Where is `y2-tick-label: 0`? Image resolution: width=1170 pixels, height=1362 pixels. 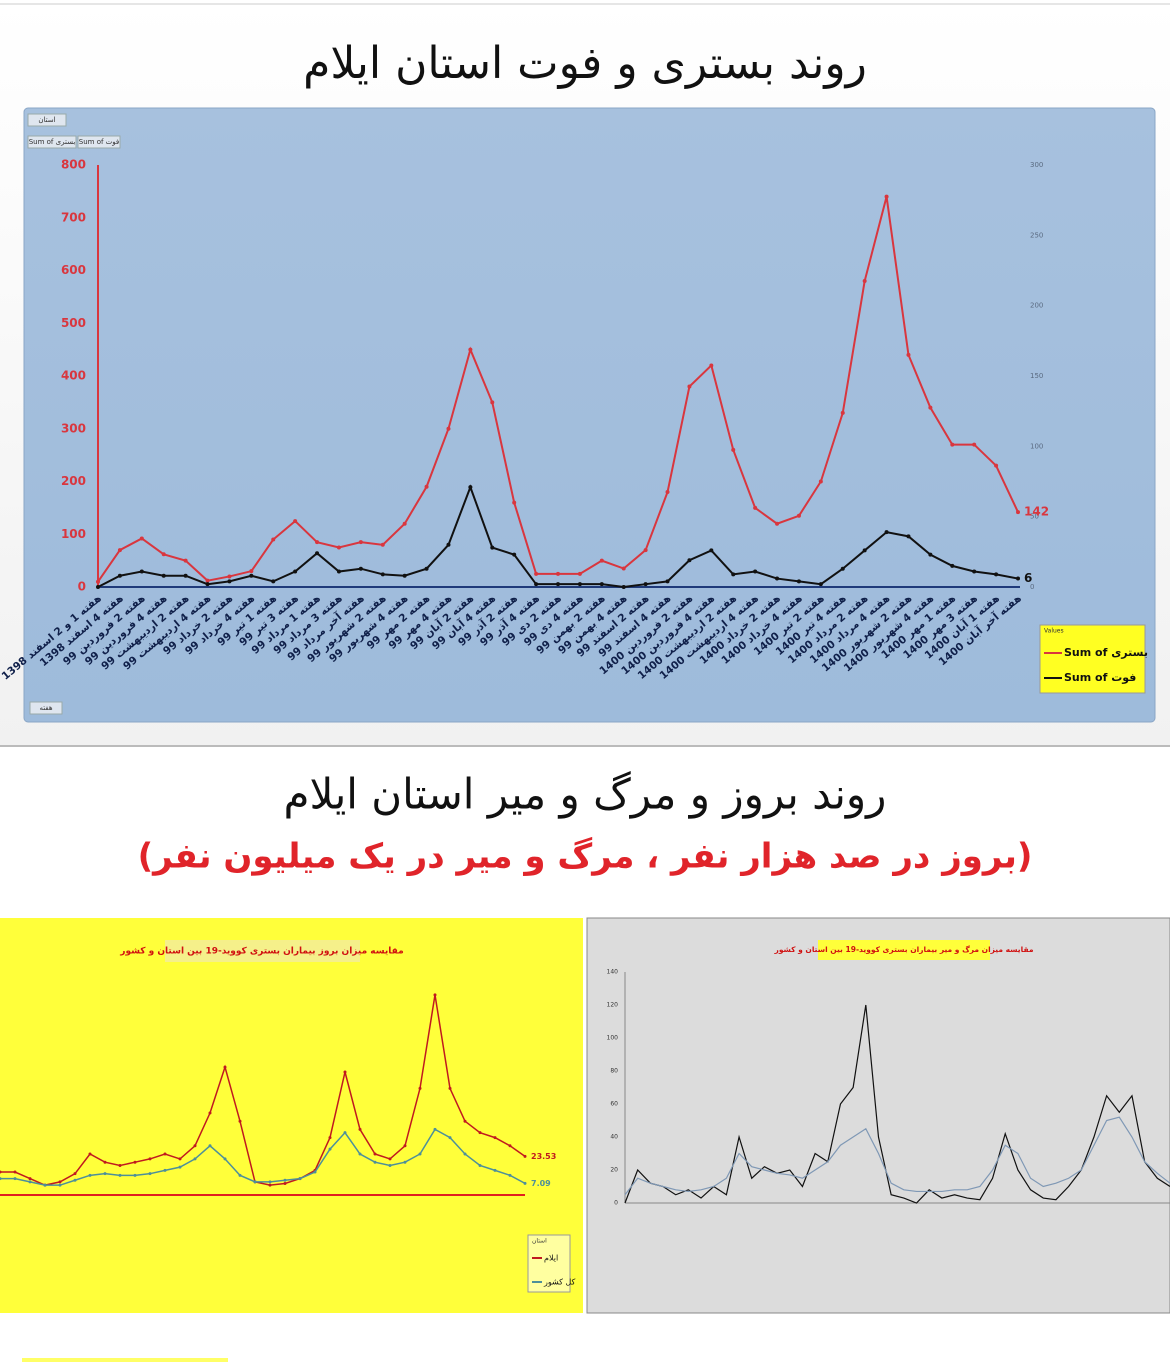
y2-tick-label: 0 is located at coordinates (1032, 587).